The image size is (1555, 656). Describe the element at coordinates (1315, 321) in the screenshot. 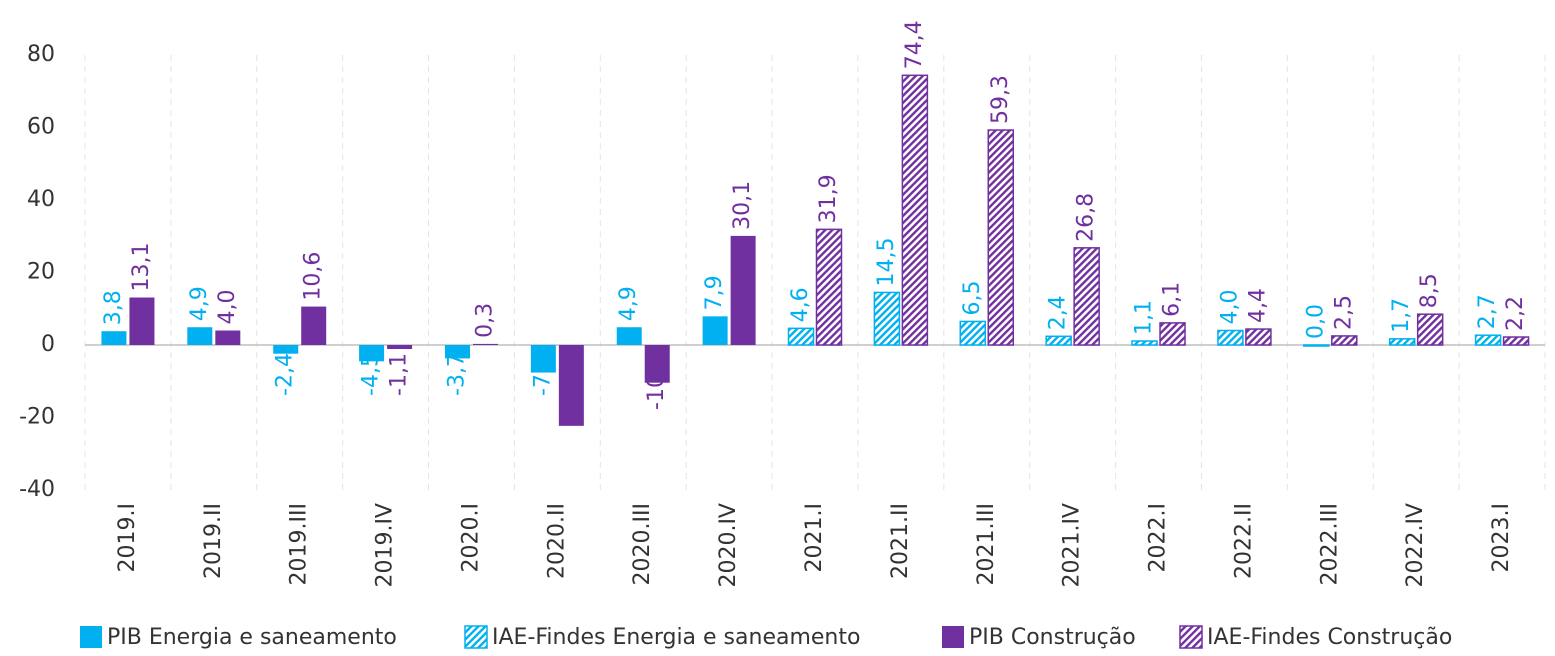

I see `data-label: 0,0` at that location.